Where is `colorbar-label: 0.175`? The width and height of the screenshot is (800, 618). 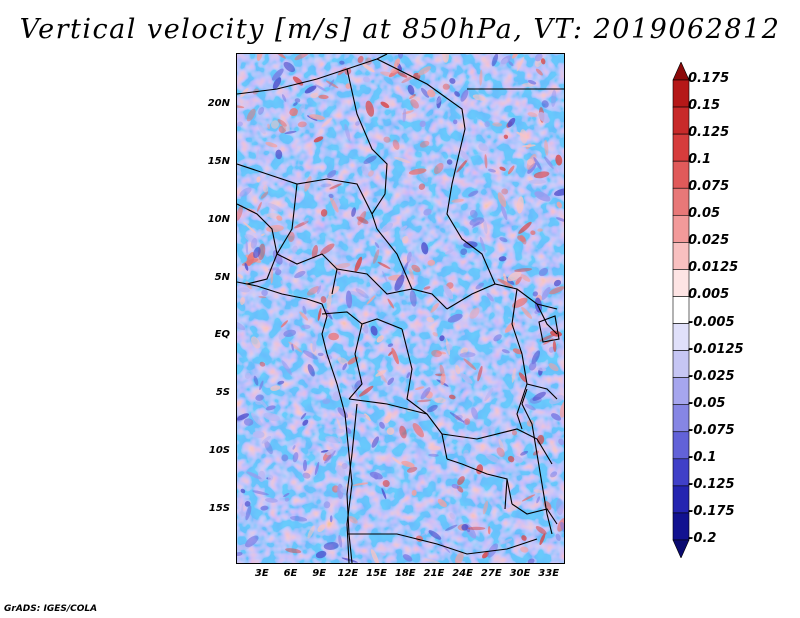 colorbar-label: 0.175 is located at coordinates (709, 78).